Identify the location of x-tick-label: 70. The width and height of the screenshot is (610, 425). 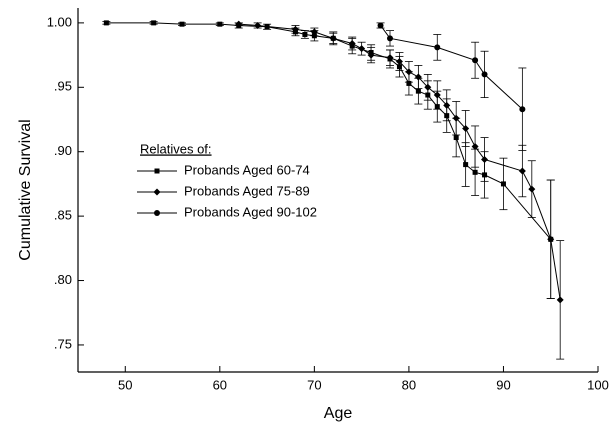
(314, 384).